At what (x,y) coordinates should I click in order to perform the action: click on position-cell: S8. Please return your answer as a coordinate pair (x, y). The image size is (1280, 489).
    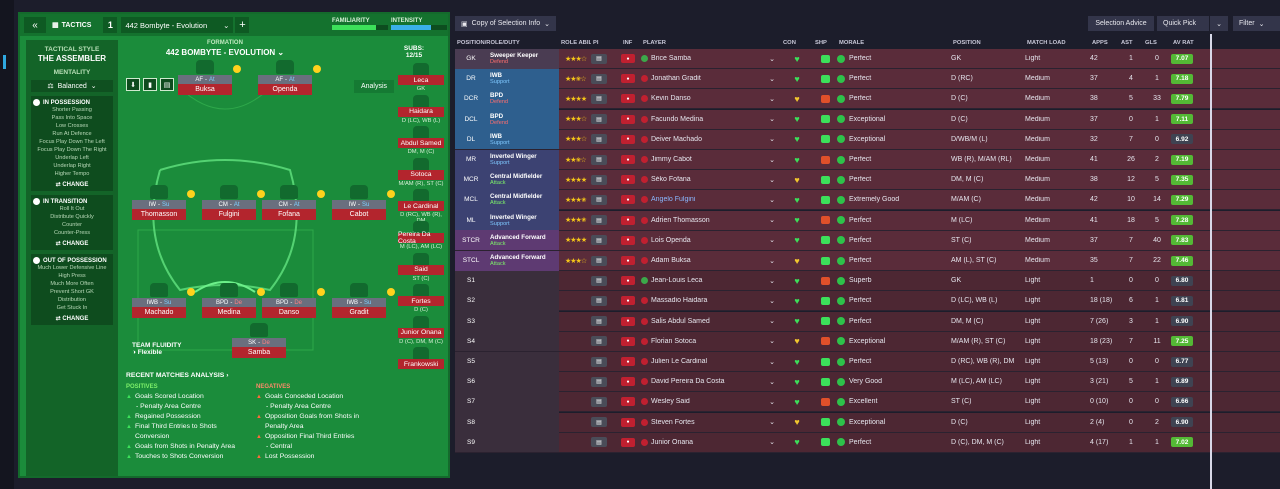
    Looking at the image, I should click on (471, 422).